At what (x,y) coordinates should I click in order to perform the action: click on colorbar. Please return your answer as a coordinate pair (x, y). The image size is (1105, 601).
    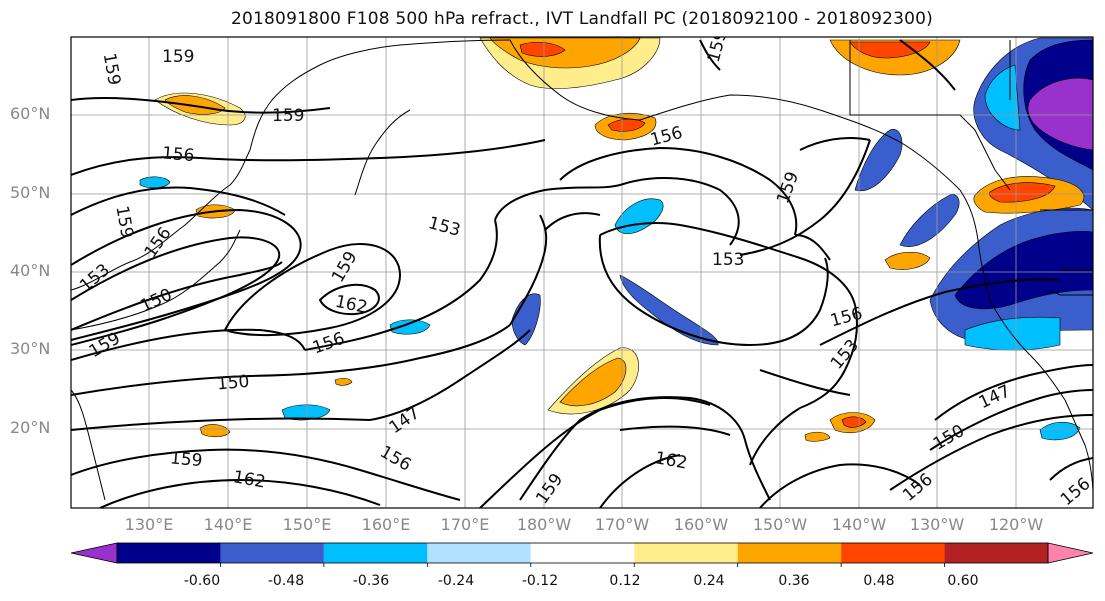
    Looking at the image, I should click on (582, 554).